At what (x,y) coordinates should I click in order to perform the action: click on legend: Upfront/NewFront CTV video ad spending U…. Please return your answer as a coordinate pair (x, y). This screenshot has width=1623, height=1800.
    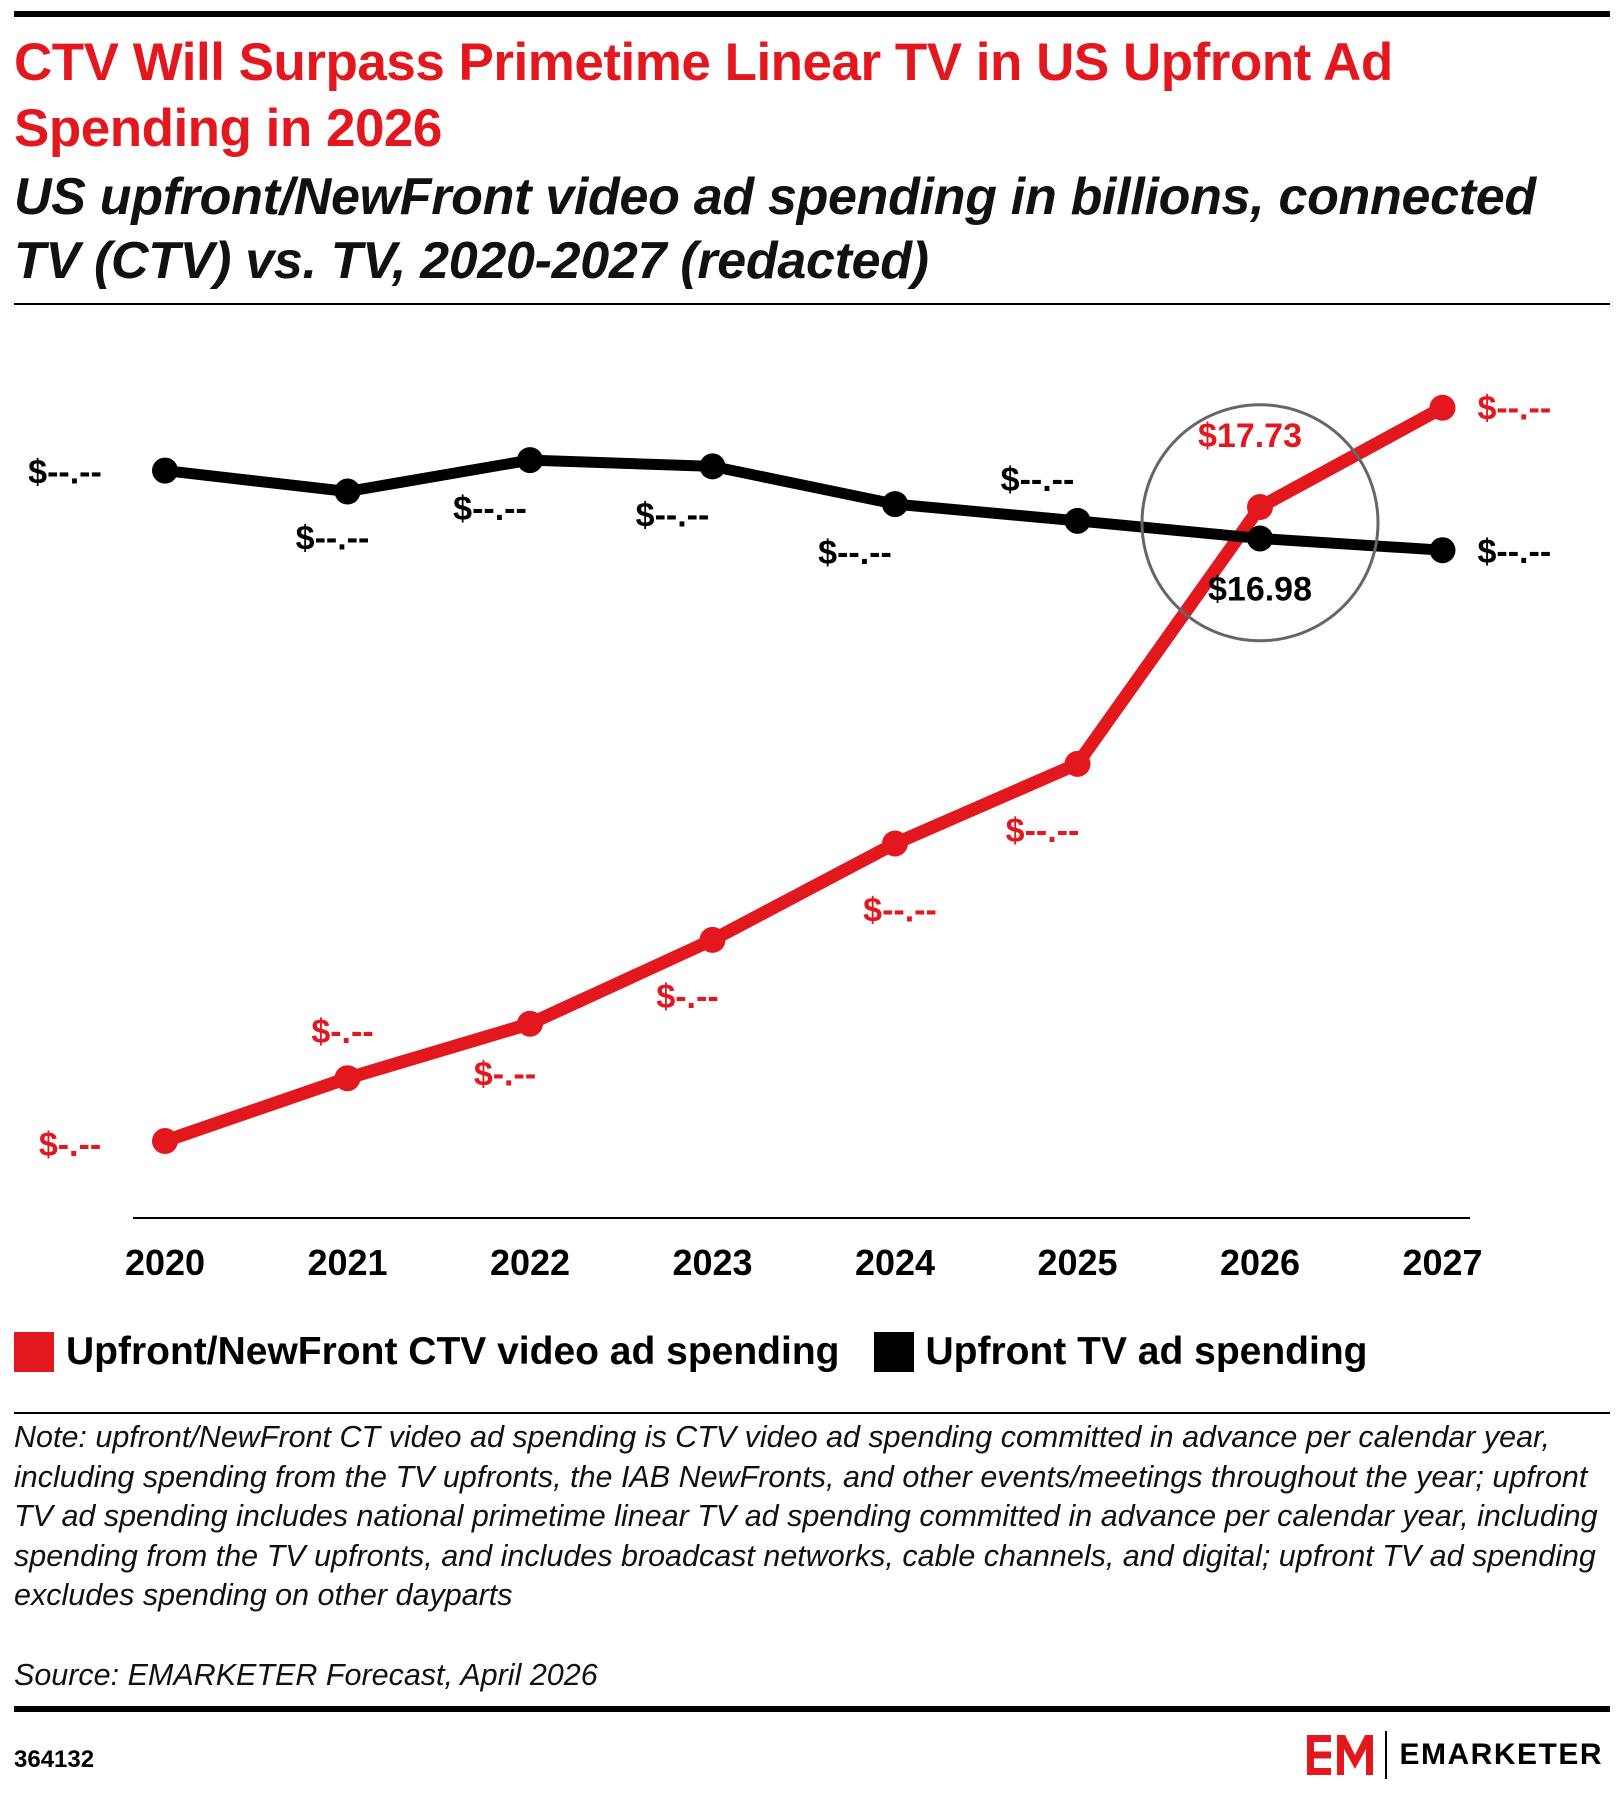
    Looking at the image, I should click on (707, 1352).